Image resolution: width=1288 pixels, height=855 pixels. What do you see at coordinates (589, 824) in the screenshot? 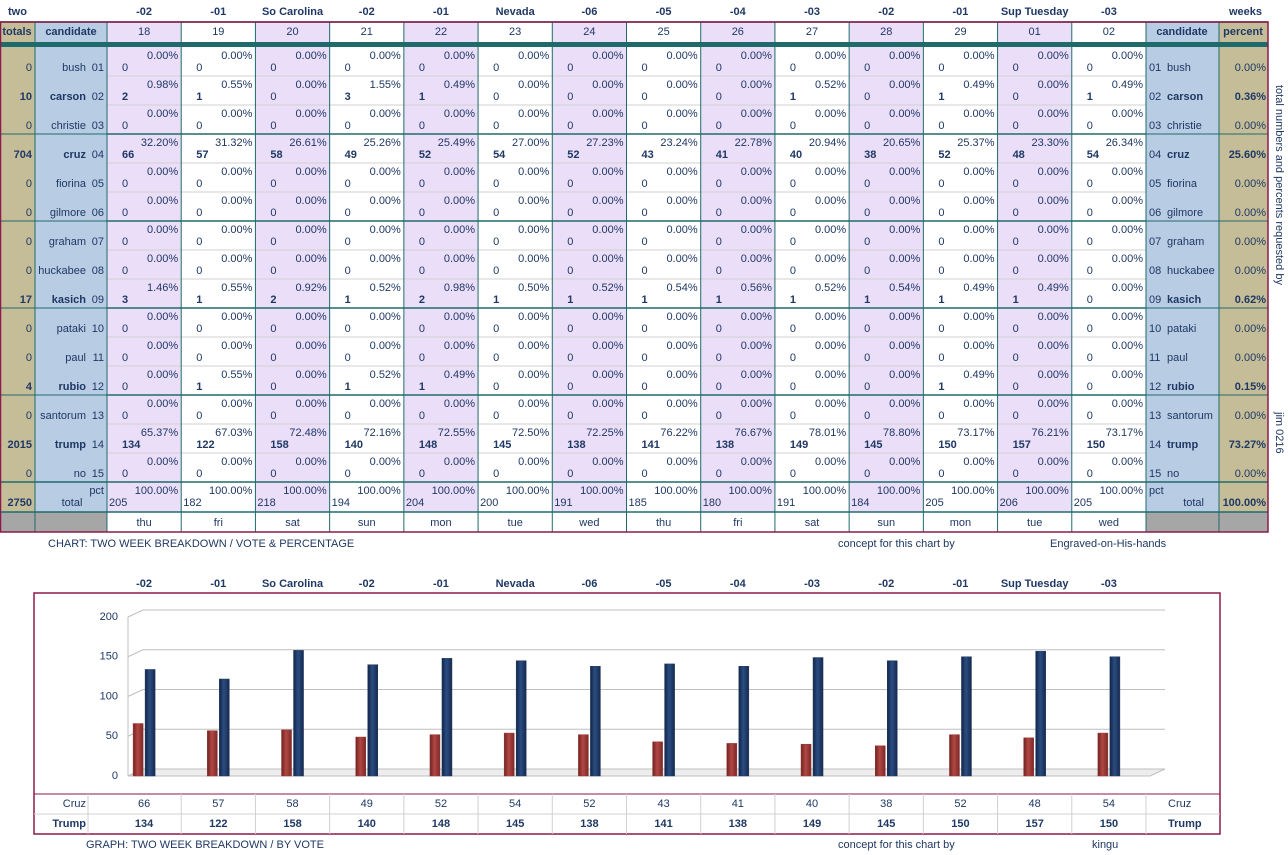
I see `data-label: 138` at bounding box center [589, 824].